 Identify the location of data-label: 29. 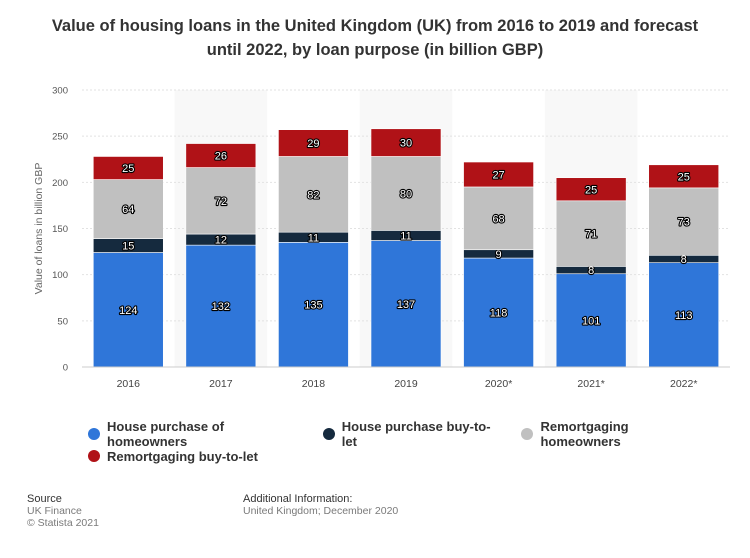
(313, 144).